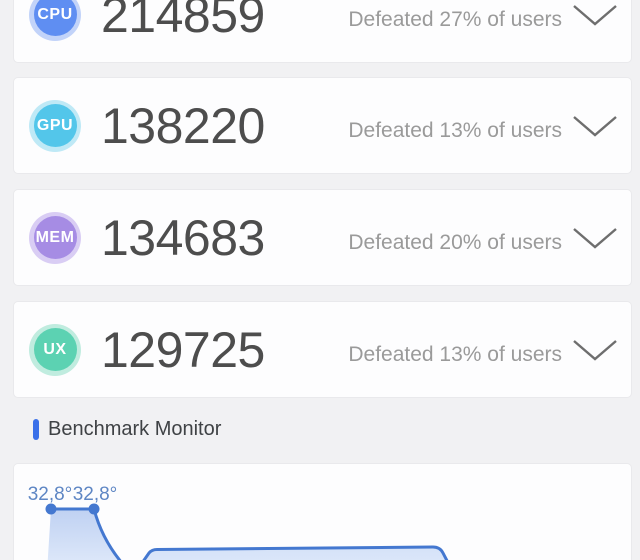 This screenshot has width=640, height=560. What do you see at coordinates (336, 429) in the screenshot?
I see `benchmark-monitor-header: Benchmark Monitor` at bounding box center [336, 429].